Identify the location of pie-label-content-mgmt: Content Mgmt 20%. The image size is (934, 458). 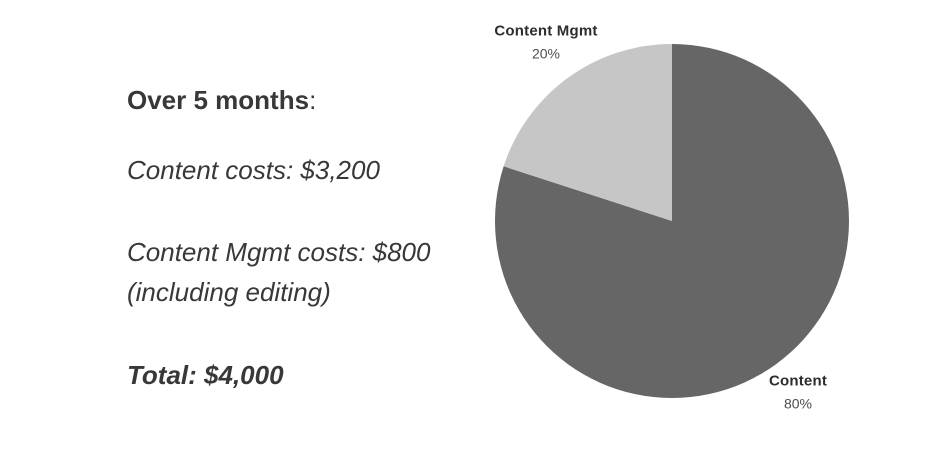
(545, 42).